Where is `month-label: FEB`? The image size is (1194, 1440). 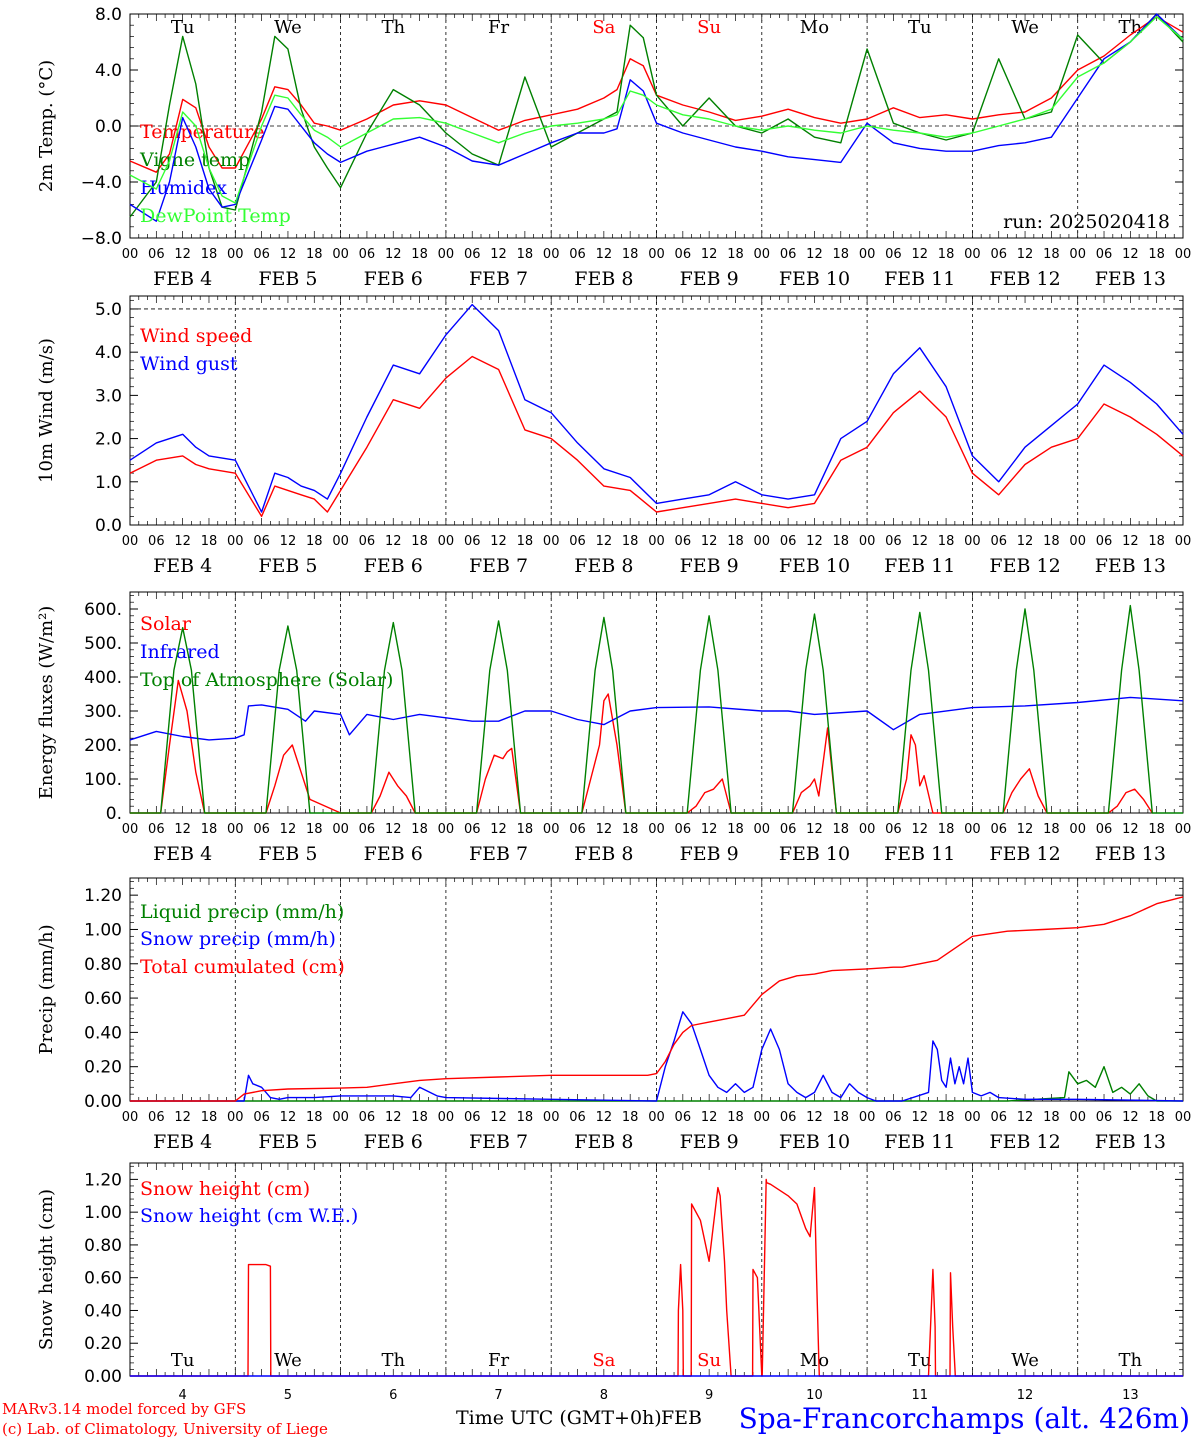
month-label: FEB is located at coordinates (681, 1418).